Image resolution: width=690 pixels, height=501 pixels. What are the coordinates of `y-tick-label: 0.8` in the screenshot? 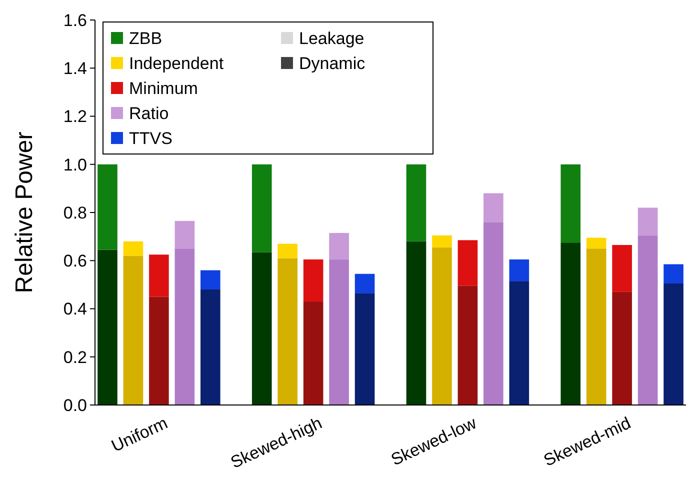 It's located at (75, 212).